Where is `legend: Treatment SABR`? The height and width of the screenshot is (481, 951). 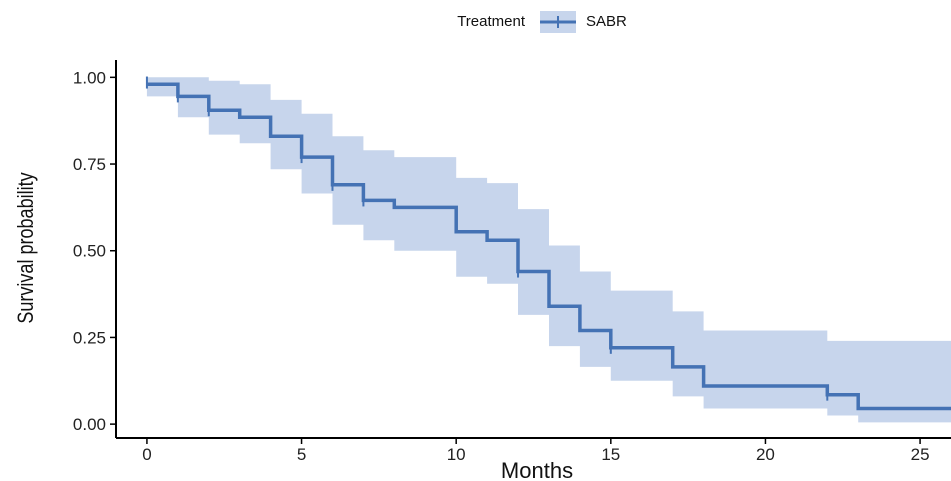 legend: Treatment SABR is located at coordinates (542, 22).